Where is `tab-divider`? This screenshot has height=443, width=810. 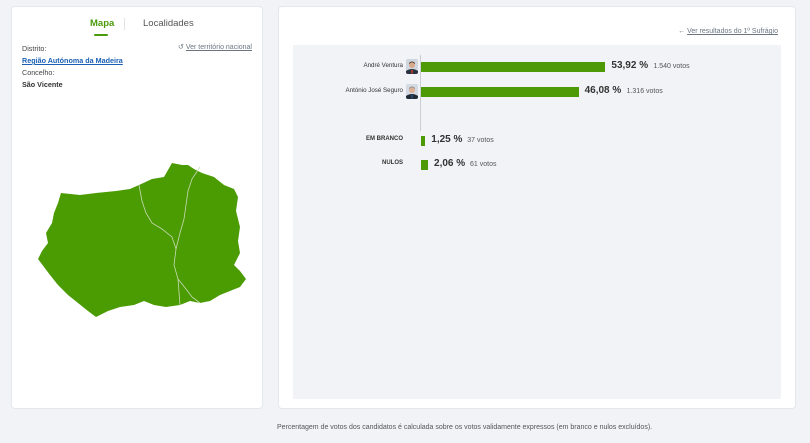 tab-divider is located at coordinates (124, 24).